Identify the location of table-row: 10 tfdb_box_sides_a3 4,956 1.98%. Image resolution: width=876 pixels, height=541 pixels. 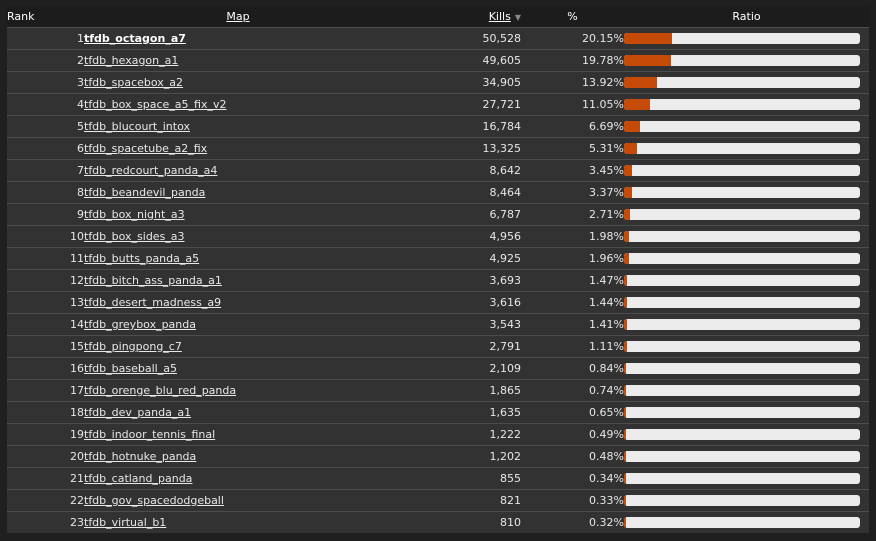
(438, 236).